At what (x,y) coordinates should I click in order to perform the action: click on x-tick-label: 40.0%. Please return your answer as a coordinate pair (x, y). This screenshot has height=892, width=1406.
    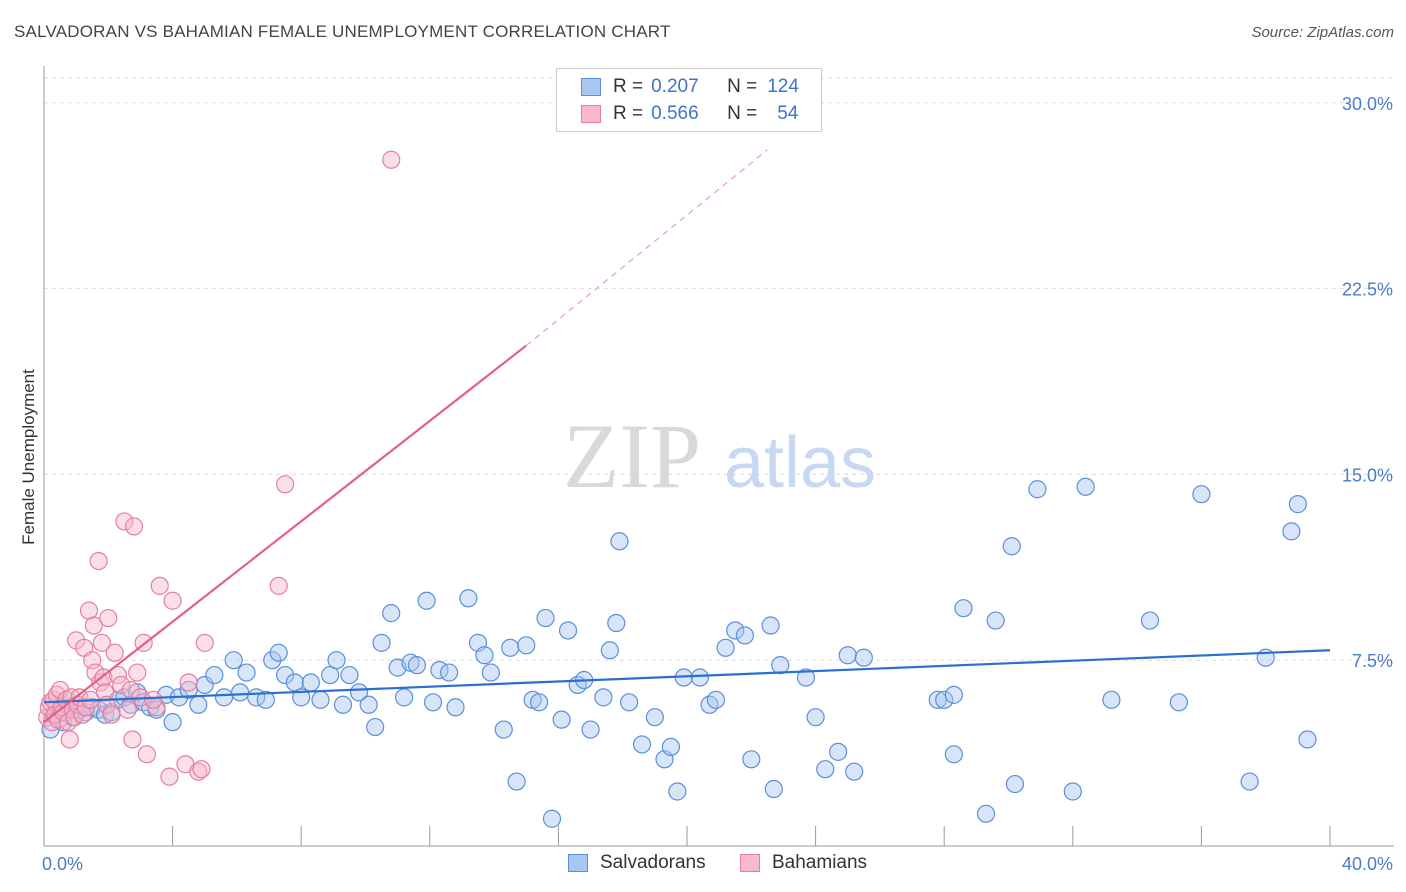
    Looking at the image, I should click on (1367, 864).